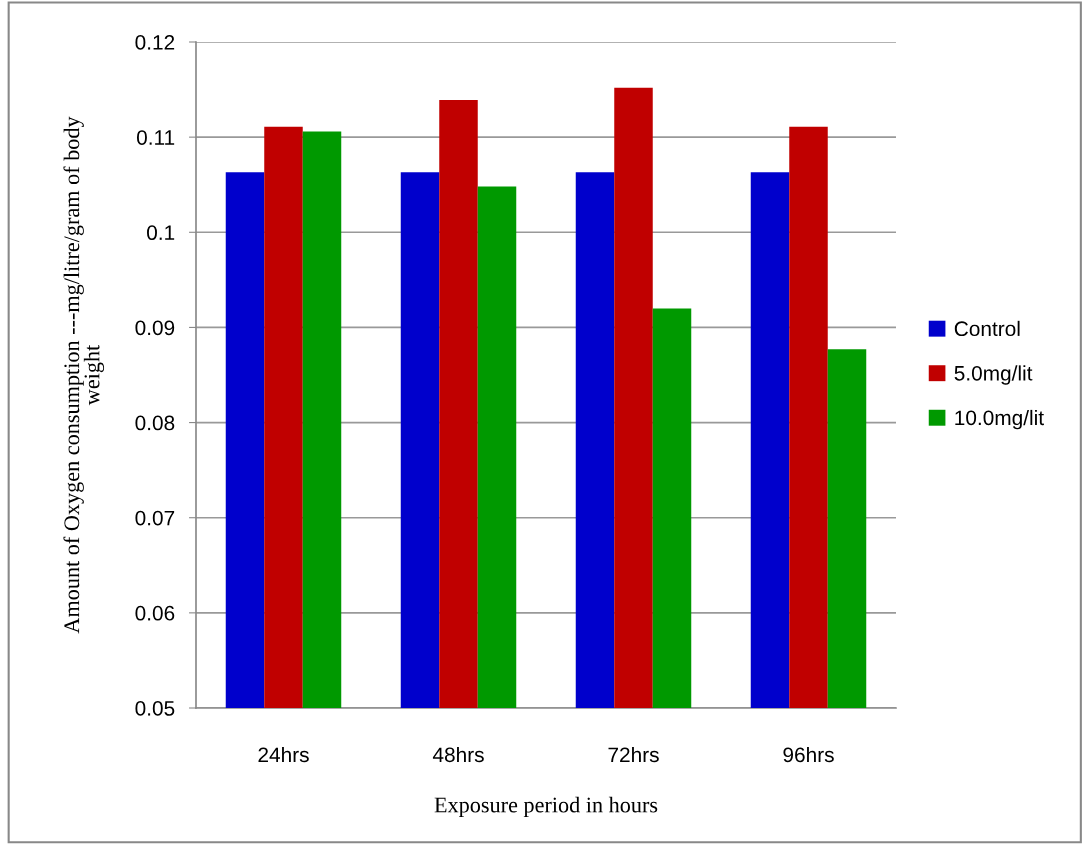 The width and height of the screenshot is (1083, 844). I want to click on x-axis-title: Exposure period in hours, so click(546, 807).